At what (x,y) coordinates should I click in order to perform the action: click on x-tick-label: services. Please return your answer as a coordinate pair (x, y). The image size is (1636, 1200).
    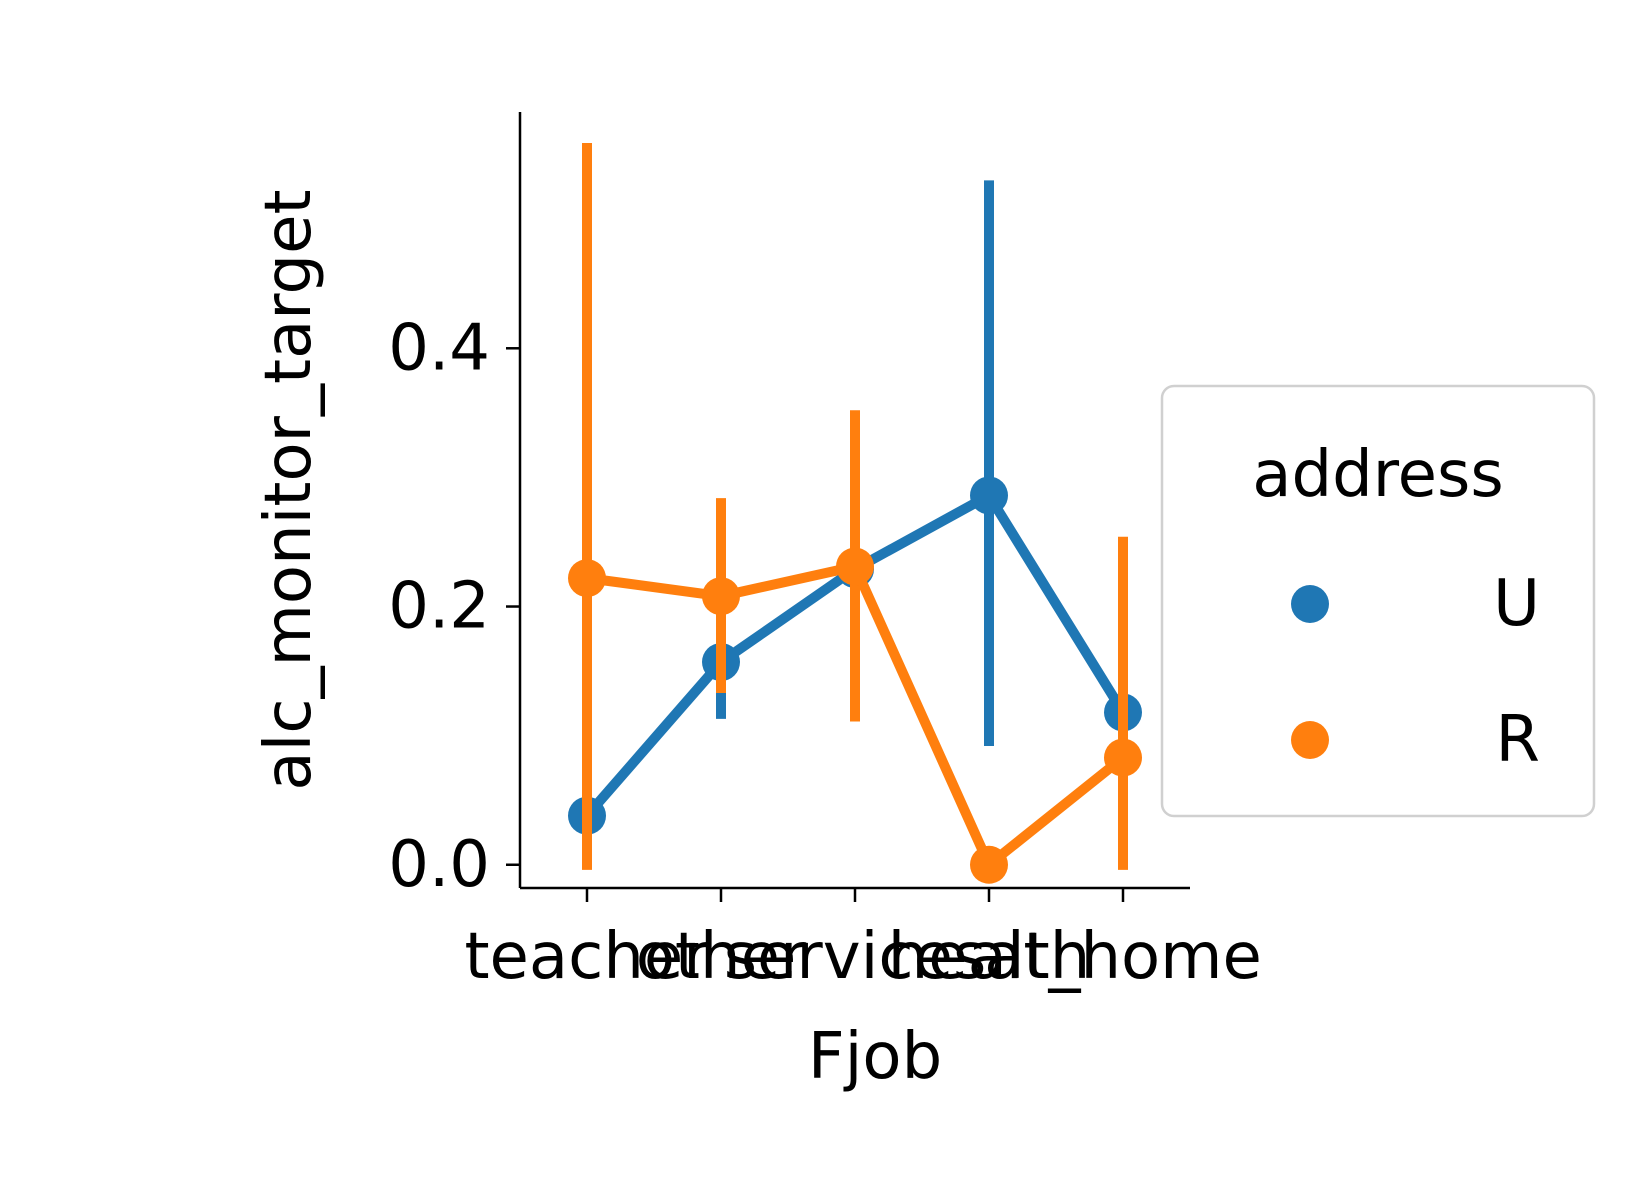
    Looking at the image, I should click on (855, 957).